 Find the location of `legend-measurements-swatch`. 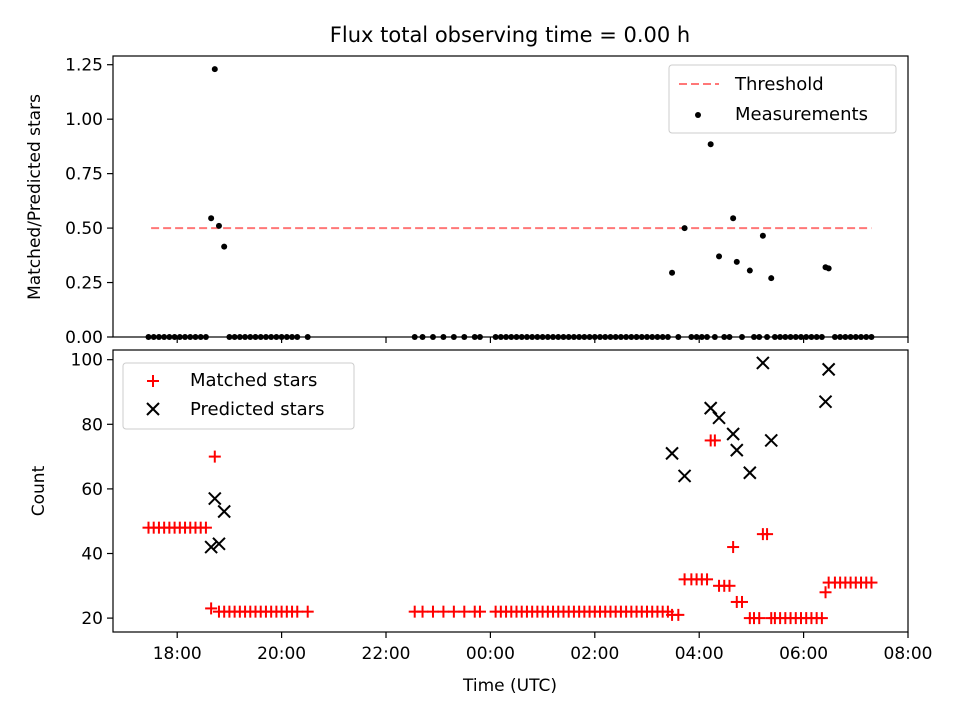

legend-measurements-swatch is located at coordinates (698, 115).